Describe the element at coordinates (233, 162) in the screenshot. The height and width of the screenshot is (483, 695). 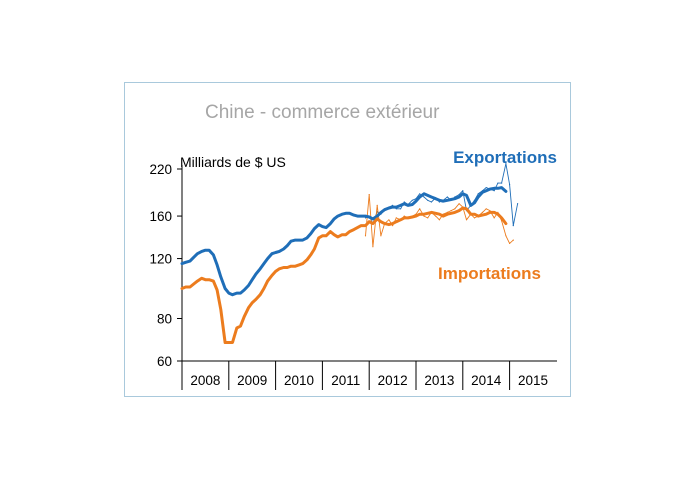
I see `y-axis-label: Milliards de $ US` at that location.